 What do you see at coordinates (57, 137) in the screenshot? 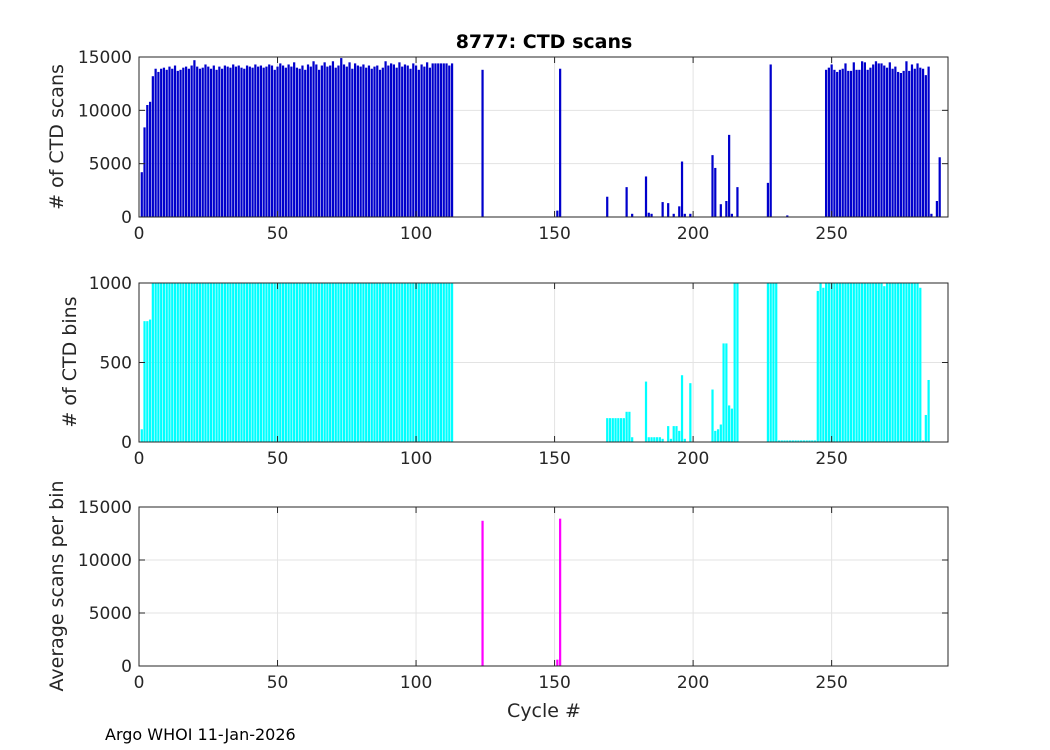
I see `y-axis-label-scans: # of CTD scans` at bounding box center [57, 137].